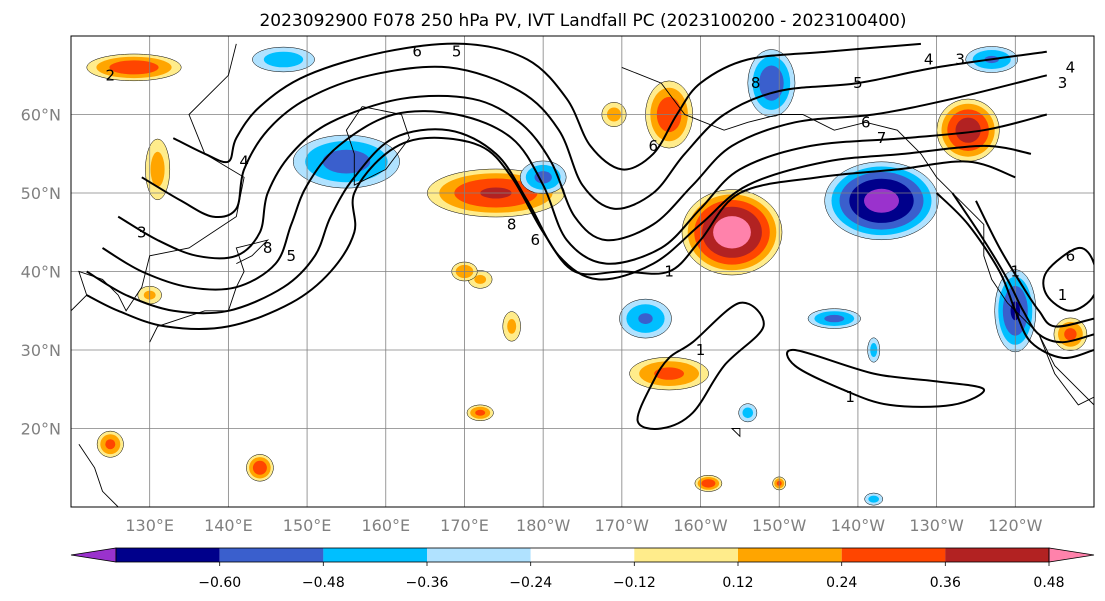  What do you see at coordinates (701, 350) in the screenshot?
I see `pv-contour-label-19: 1` at bounding box center [701, 350].